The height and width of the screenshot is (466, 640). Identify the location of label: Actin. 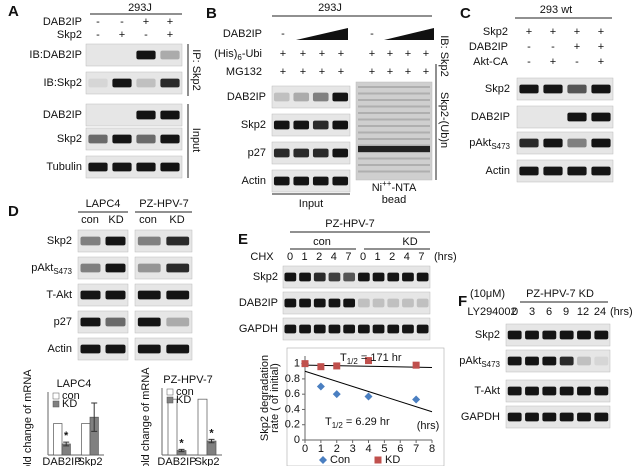
(60, 349).